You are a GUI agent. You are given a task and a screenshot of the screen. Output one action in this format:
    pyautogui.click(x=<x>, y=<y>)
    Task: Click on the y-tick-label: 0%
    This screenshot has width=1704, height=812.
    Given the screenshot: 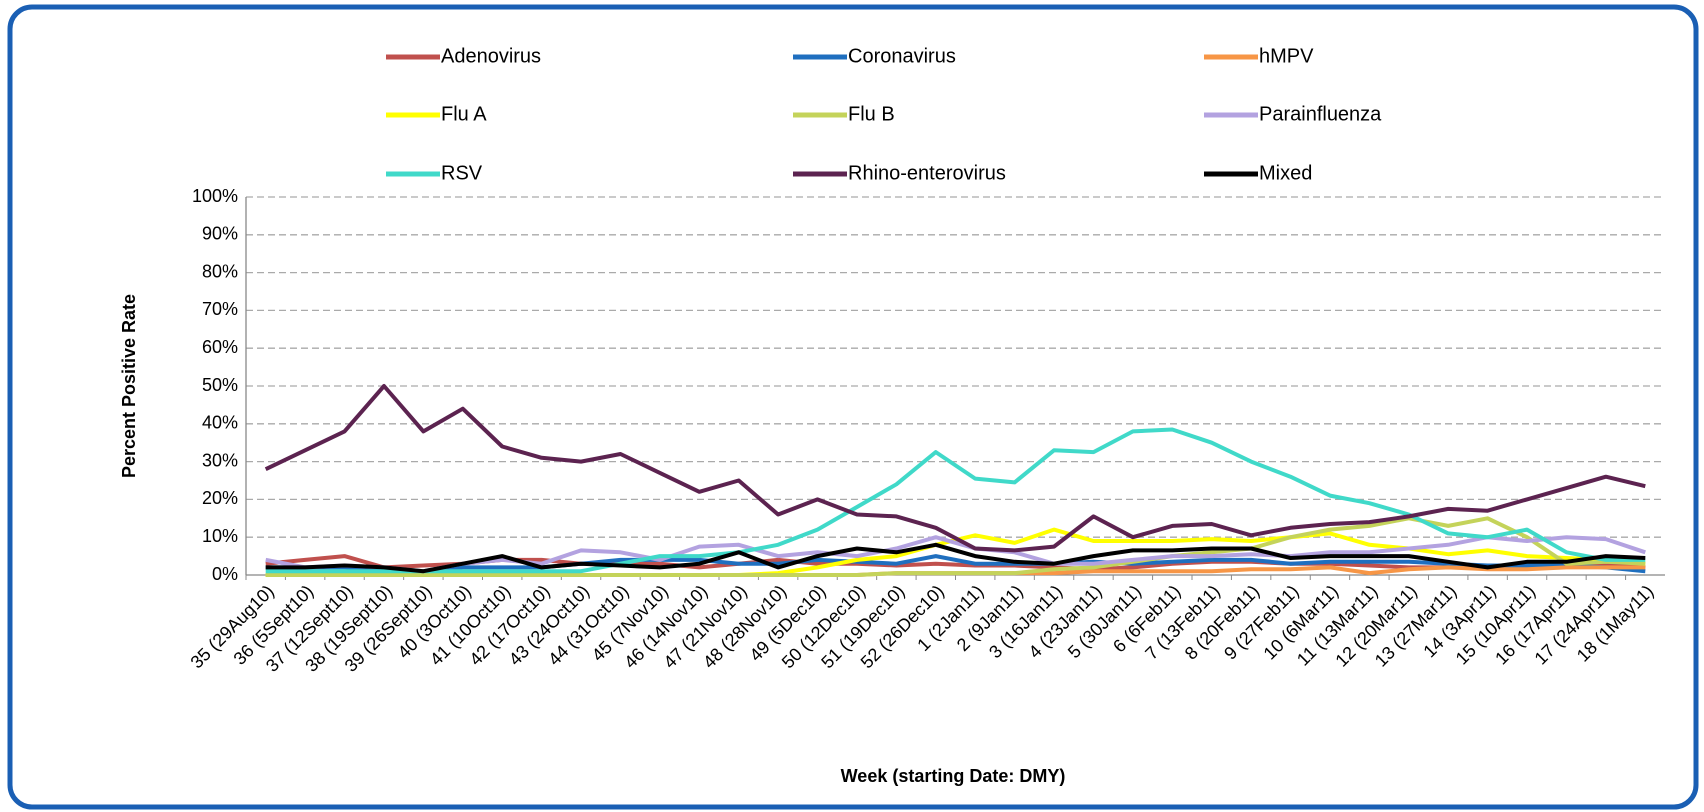 What is the action you would take?
    pyautogui.click(x=225, y=574)
    